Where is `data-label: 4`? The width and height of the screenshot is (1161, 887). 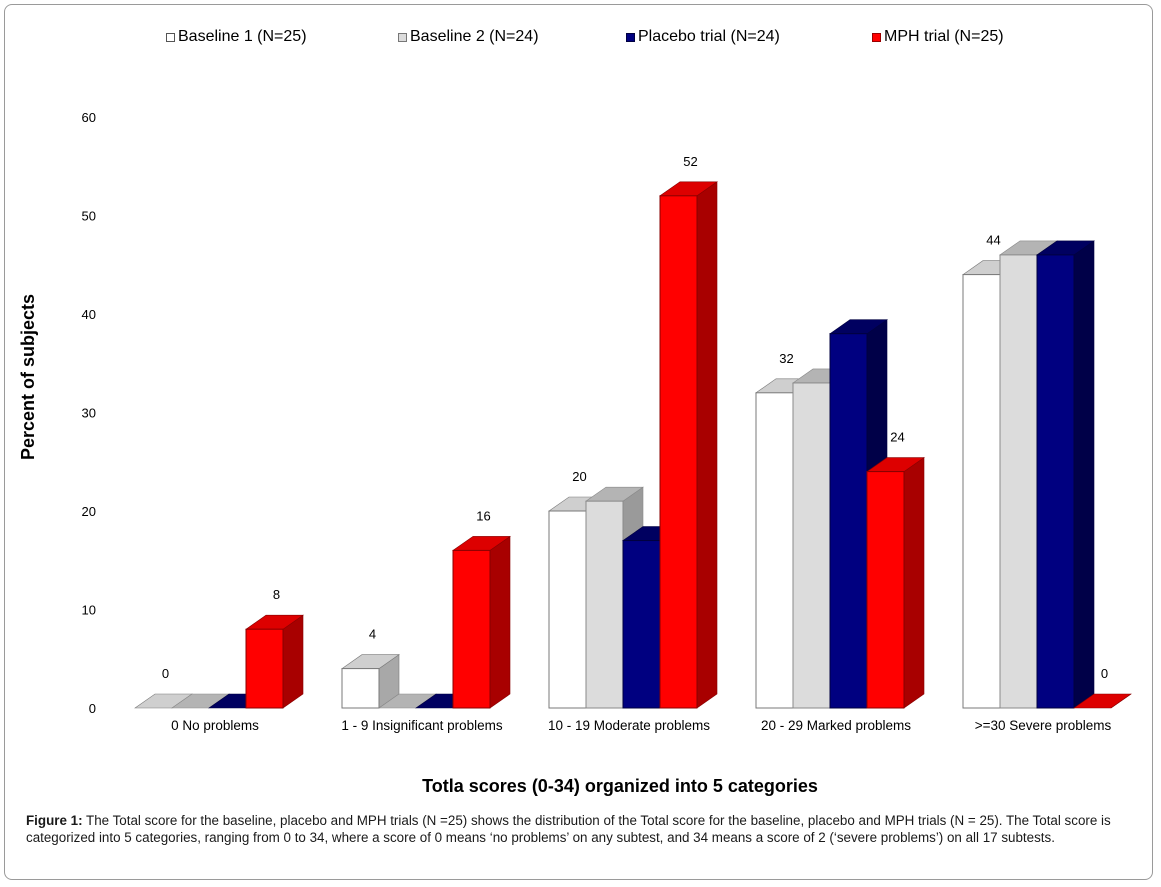
data-label: 4 is located at coordinates (372, 634).